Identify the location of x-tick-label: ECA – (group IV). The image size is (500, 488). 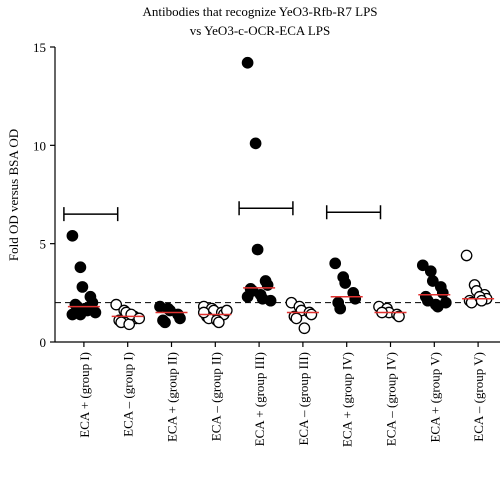
(391, 399).